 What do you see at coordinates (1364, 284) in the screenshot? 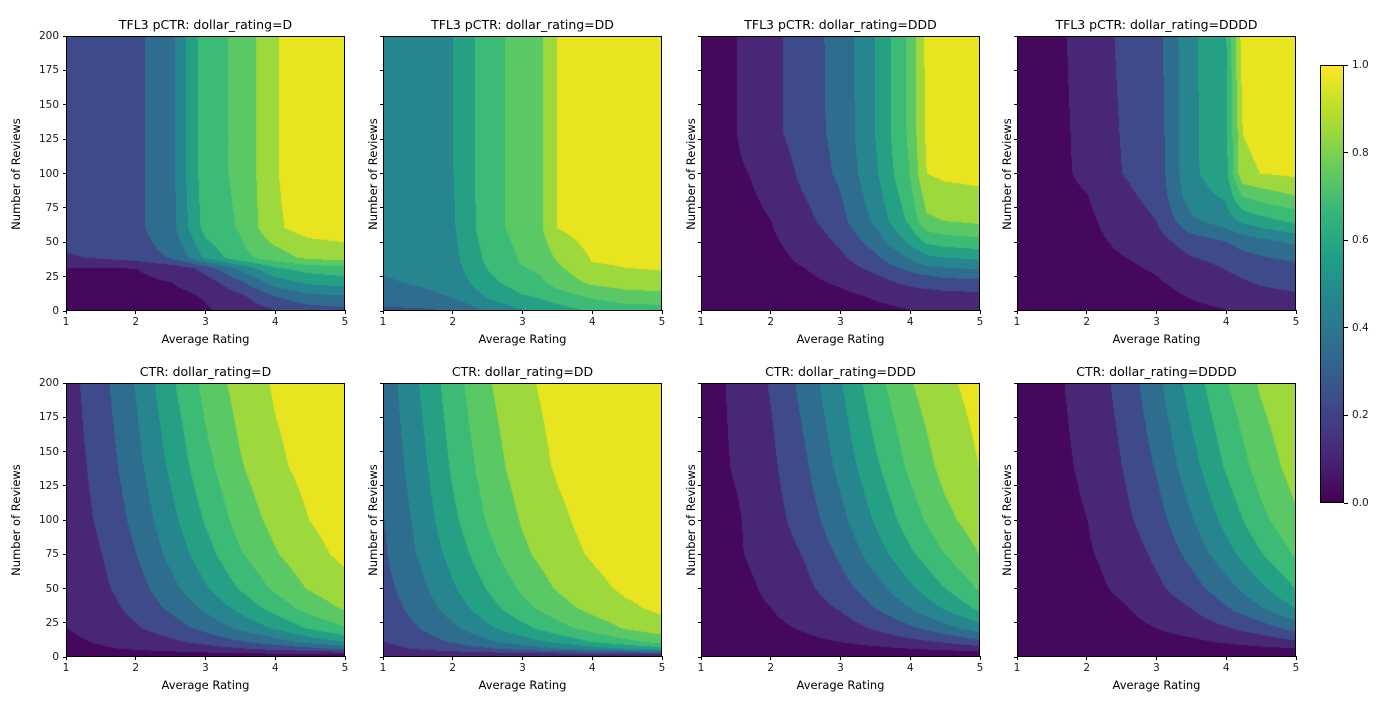
I see `colorbar-ticks: 0.0 0.2 0.4 0.6 0.8 1.0` at bounding box center [1364, 284].